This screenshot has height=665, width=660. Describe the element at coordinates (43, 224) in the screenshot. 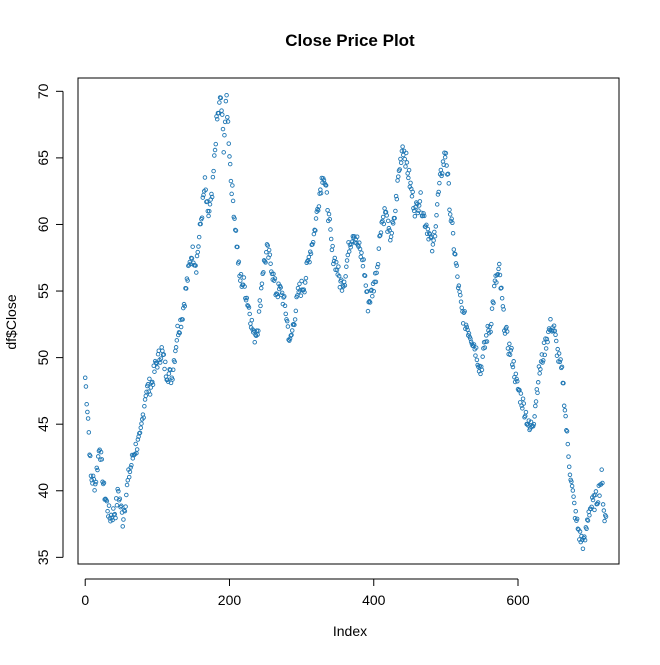

I see `y-tick-label: 60` at that location.